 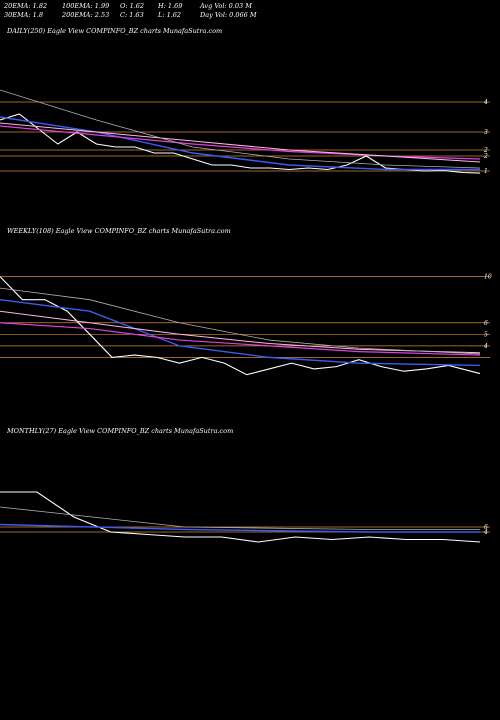 I want to click on avg-vol-readout: Avg Vol: 0.03 M, so click(x=226, y=6).